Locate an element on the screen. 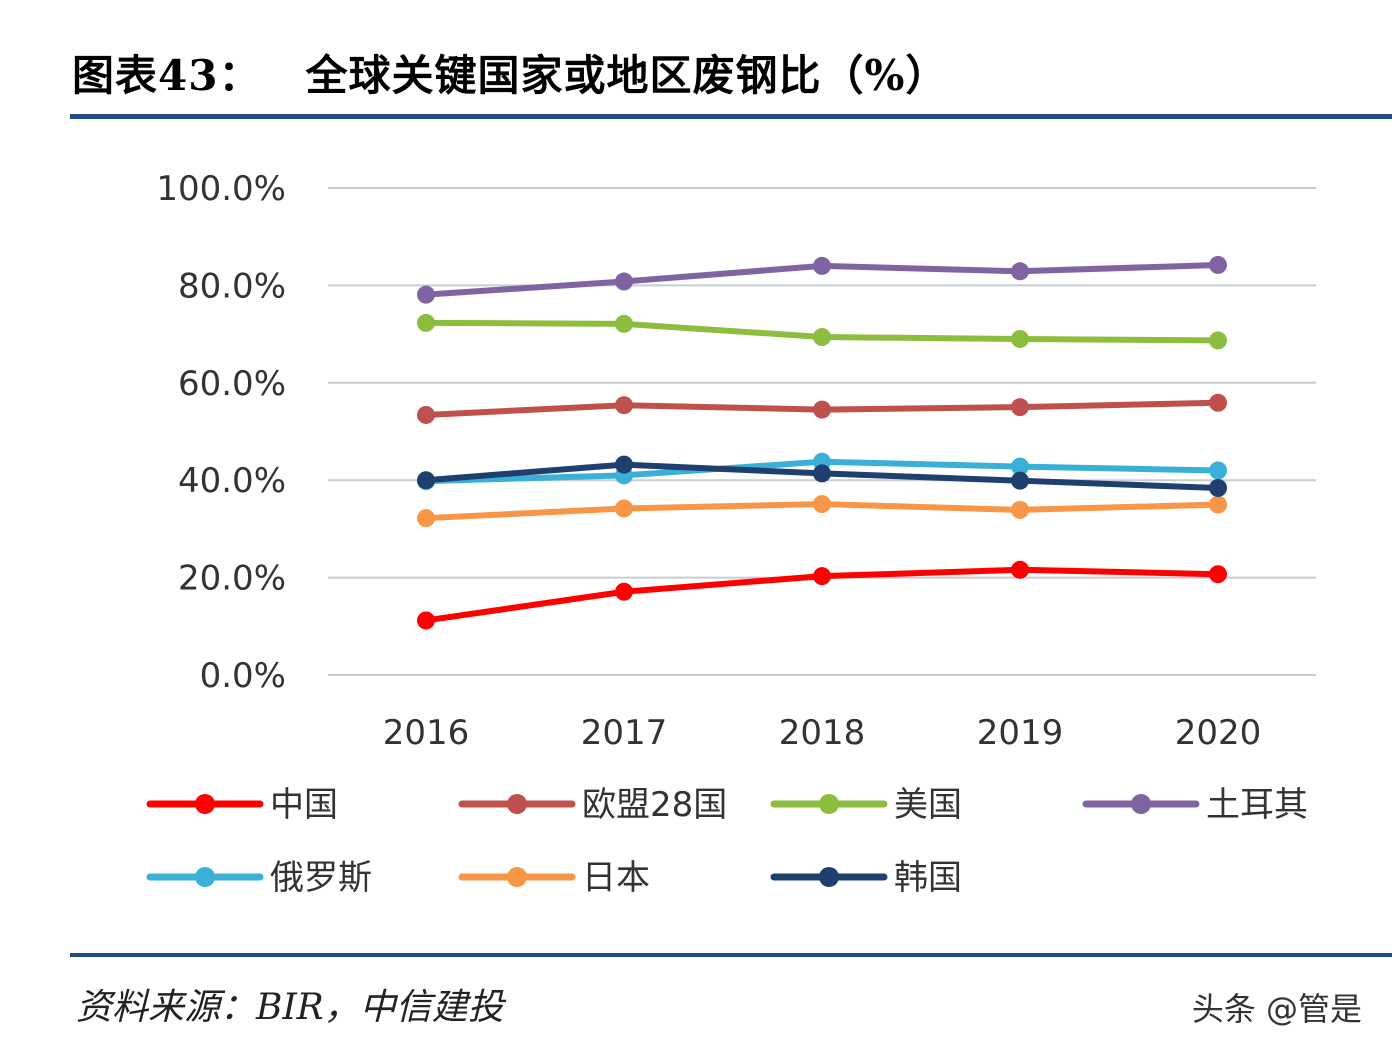 This screenshot has height=1054, width=1392. x-tick-label: 2020 is located at coordinates (1218, 733).